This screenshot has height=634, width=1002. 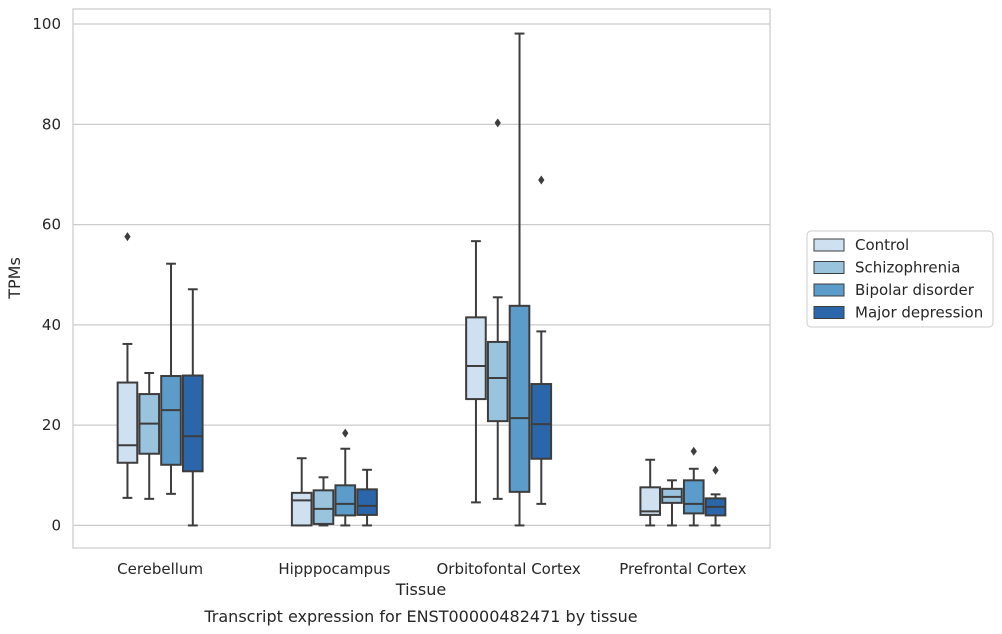 What do you see at coordinates (46, 24) in the screenshot?
I see `y-tick-label: 100` at bounding box center [46, 24].